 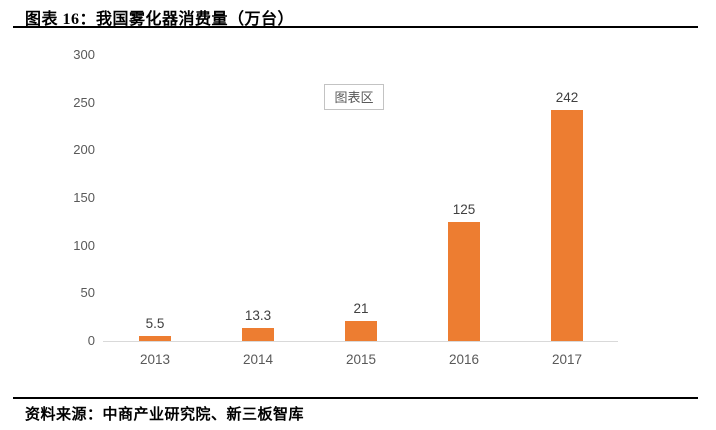 What do you see at coordinates (155, 338) in the screenshot?
I see `bar-2013` at bounding box center [155, 338].